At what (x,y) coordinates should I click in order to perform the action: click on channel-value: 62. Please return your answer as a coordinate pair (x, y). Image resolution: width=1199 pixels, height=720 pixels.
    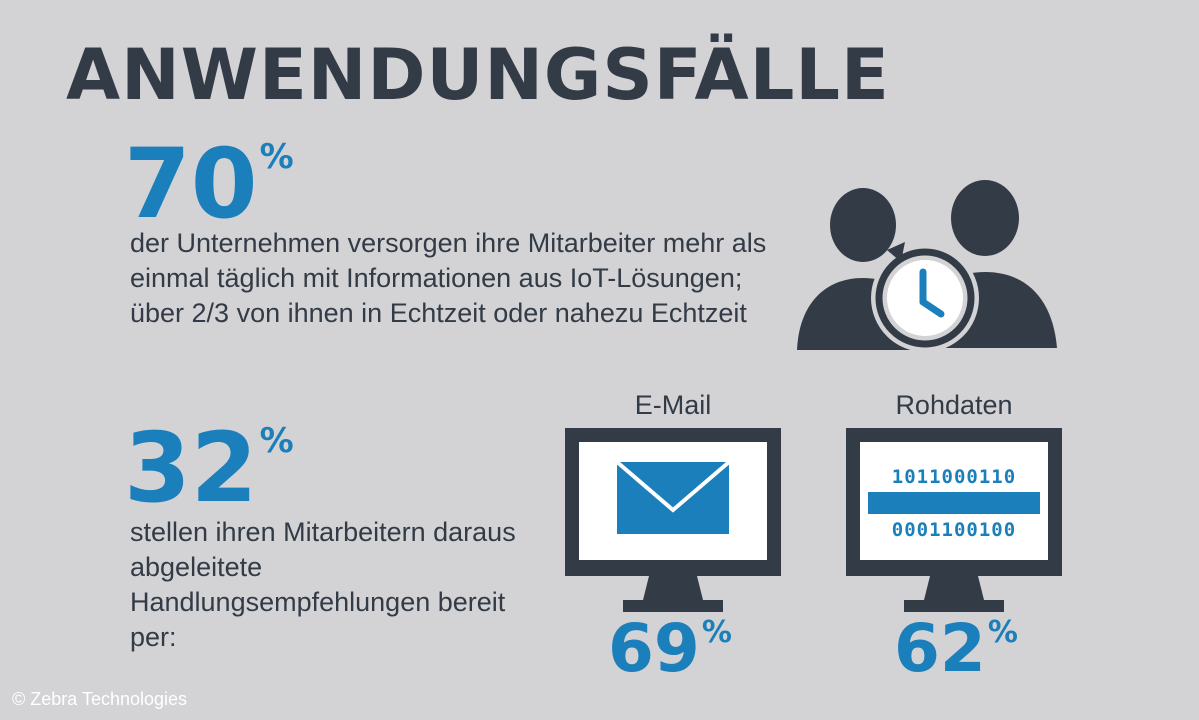
    Looking at the image, I should click on (940, 648).